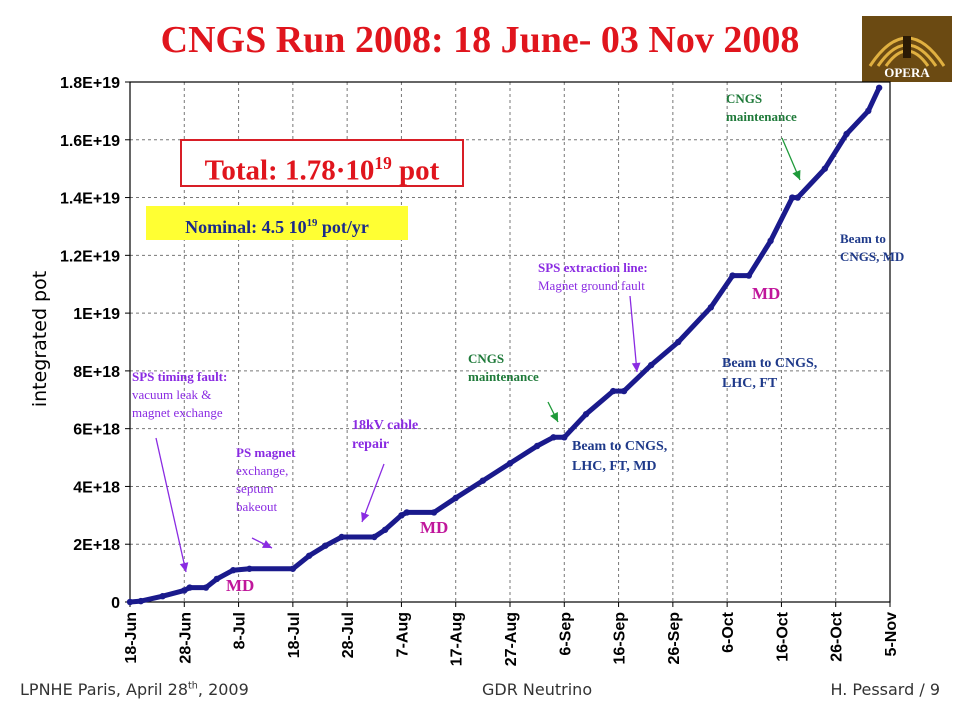 The image size is (960, 720). I want to click on sps-extraction-title: SPS extraction line:, so click(593, 267).